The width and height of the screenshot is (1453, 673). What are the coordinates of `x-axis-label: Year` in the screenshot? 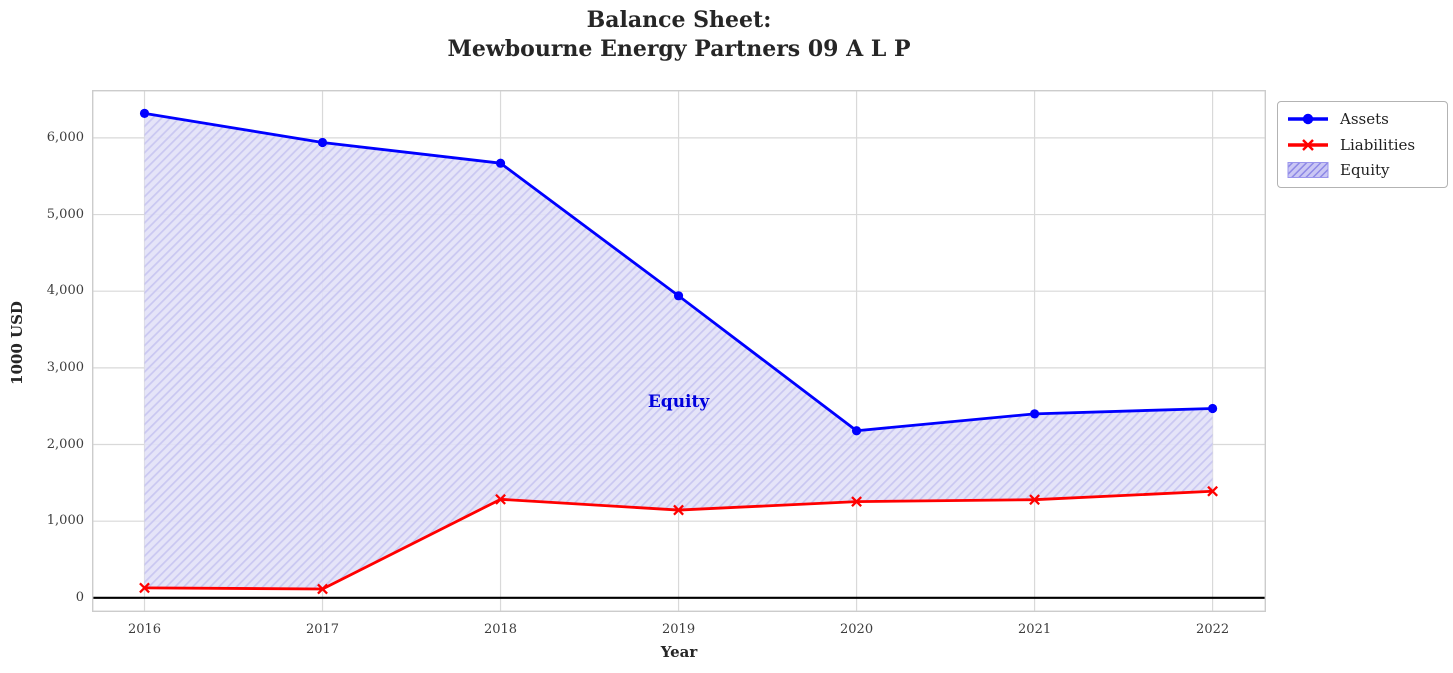 It's located at (679, 652).